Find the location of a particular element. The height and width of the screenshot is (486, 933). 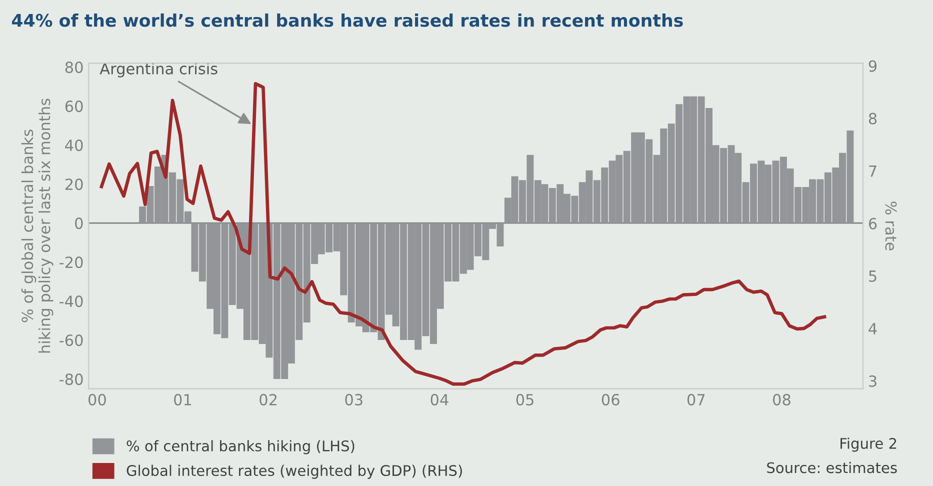

y-tick-label: -80 is located at coordinates (71, 380).